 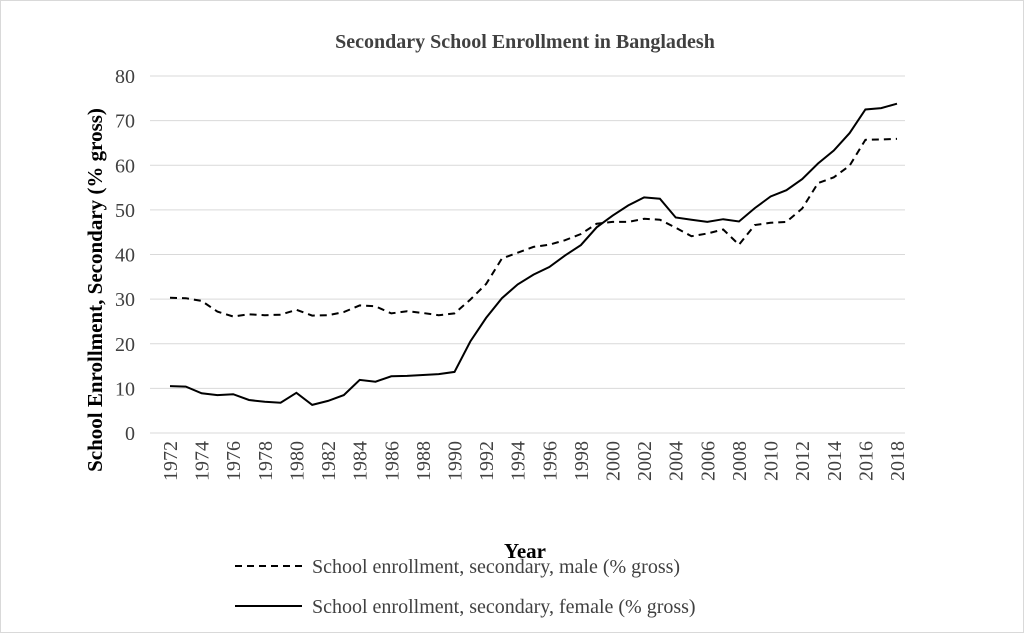 I want to click on y-tick-label: 10, so click(x=125, y=389).